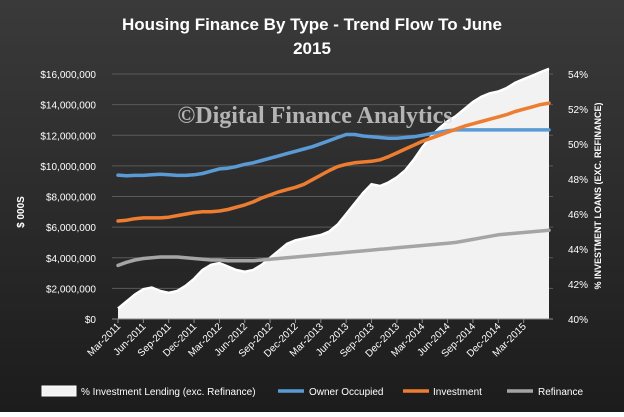 This screenshot has height=417, width=624. I want to click on y-left-tick-label: $6,000,000, so click(71, 228).